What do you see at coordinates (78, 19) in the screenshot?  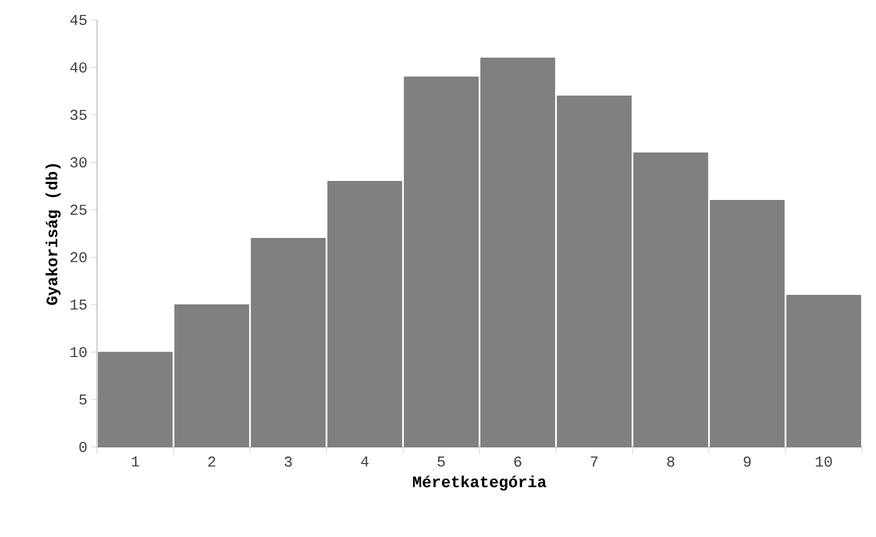 I see `y-tick-label: 45` at bounding box center [78, 19].